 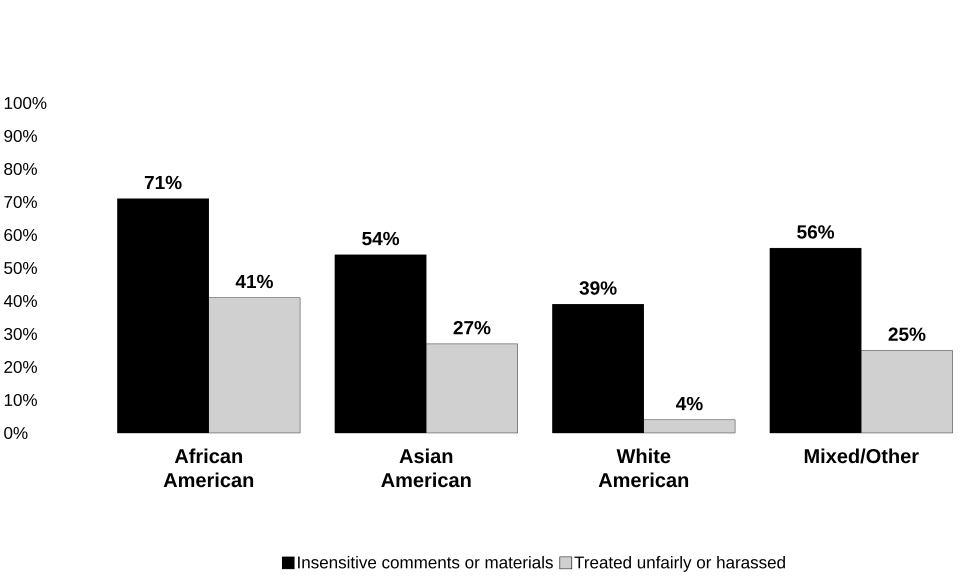 I want to click on y-tick-label: 0%, so click(x=16, y=433).